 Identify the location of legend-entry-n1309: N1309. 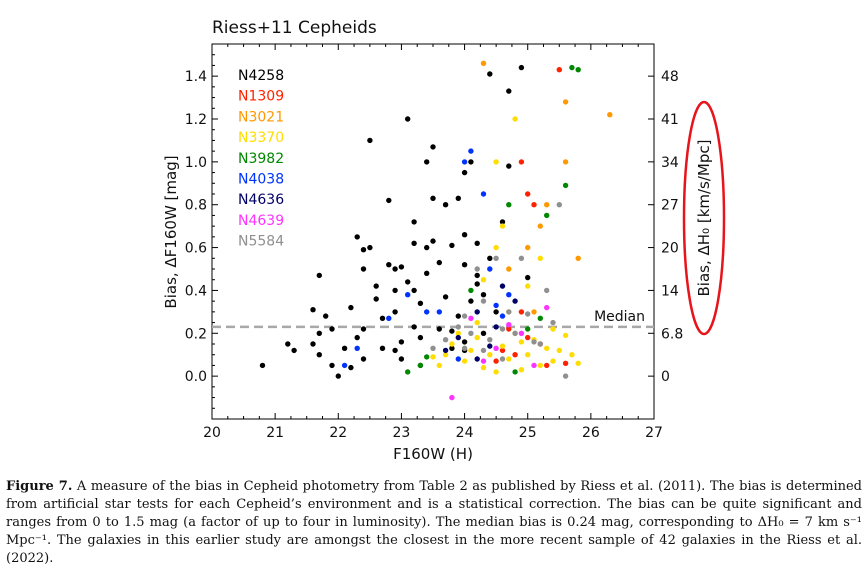
(261, 97).